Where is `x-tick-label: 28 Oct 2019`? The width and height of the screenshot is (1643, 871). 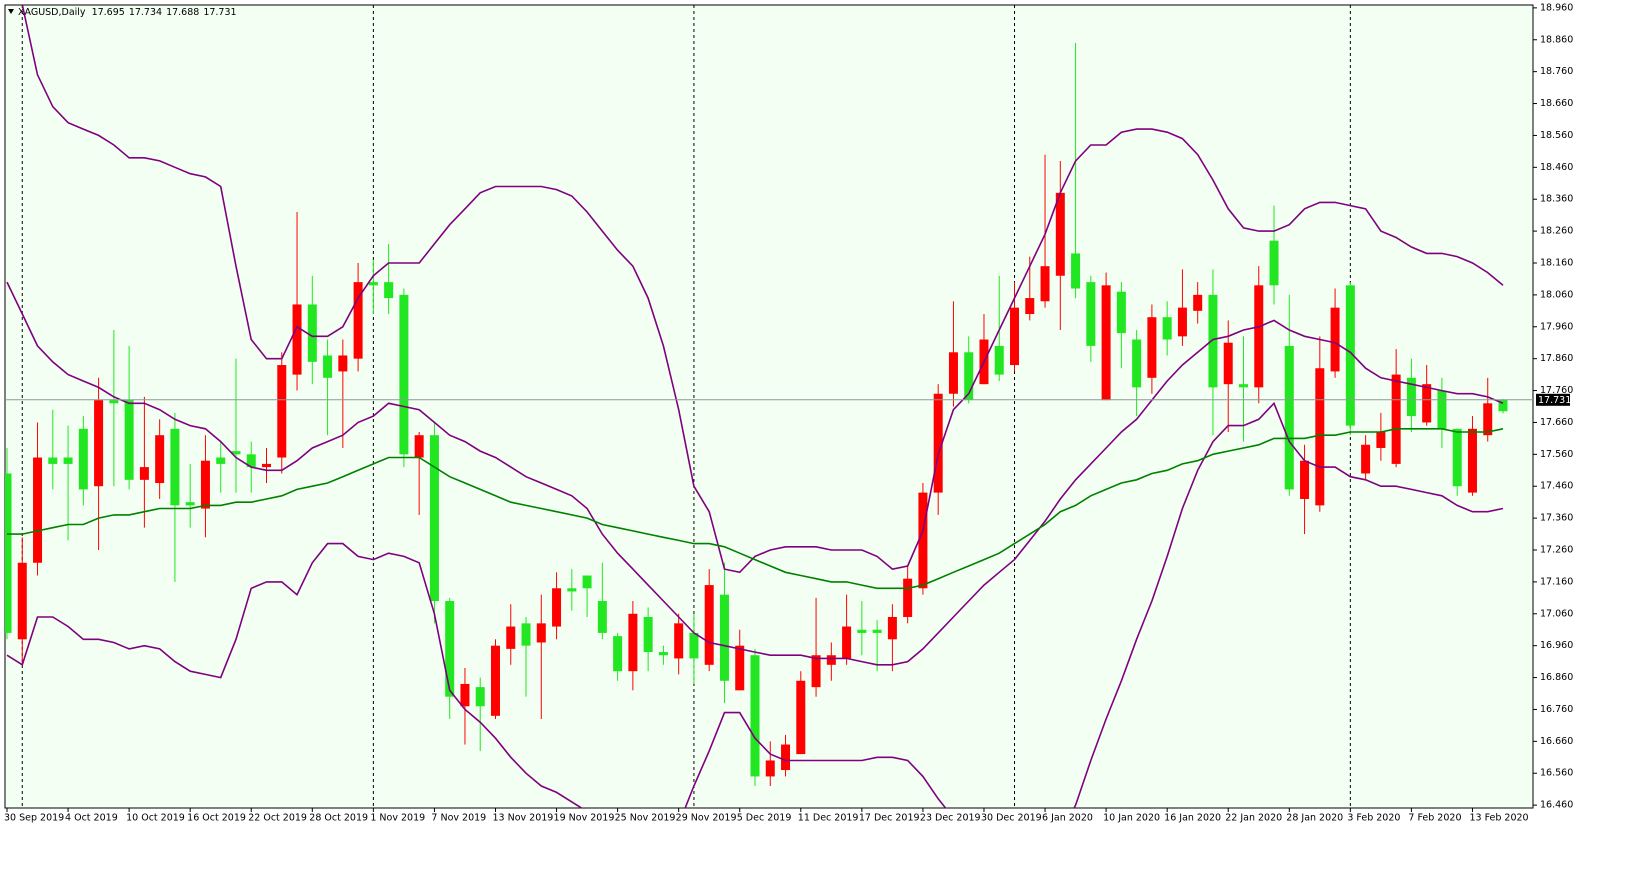 x-tick-label: 28 Oct 2019 is located at coordinates (338, 818).